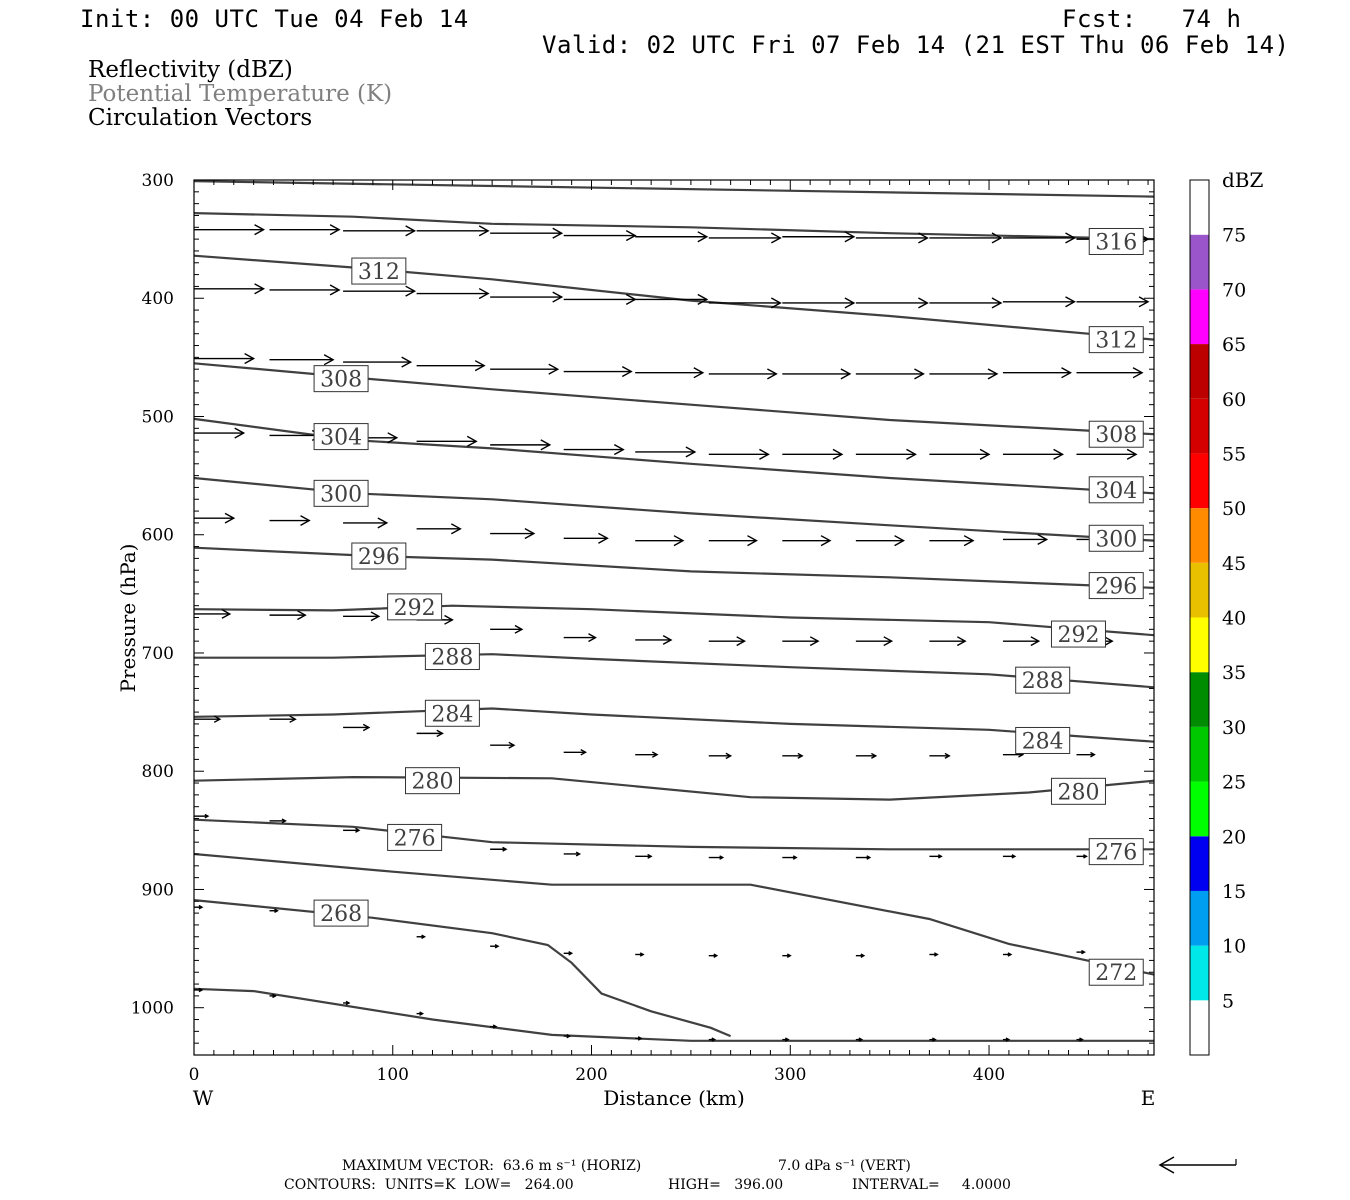 This screenshot has height=1200, width=1350. Describe the element at coordinates (492, 1166) in the screenshot. I see `footer-max-vector: MAXIMUM VECTOR: 63.6 m s⁻¹ (HORIZ)` at that location.